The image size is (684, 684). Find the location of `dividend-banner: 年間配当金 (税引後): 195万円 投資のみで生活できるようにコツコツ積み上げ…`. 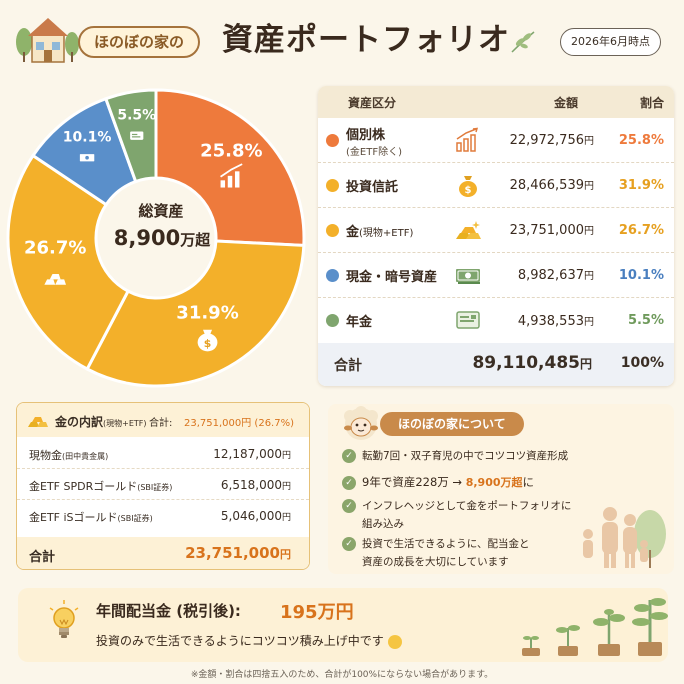

dividend-banner: 年間配当金 (税引後): 195万円 投資のみで生活できるようにコツコツ積み上げ… is located at coordinates (343, 625).